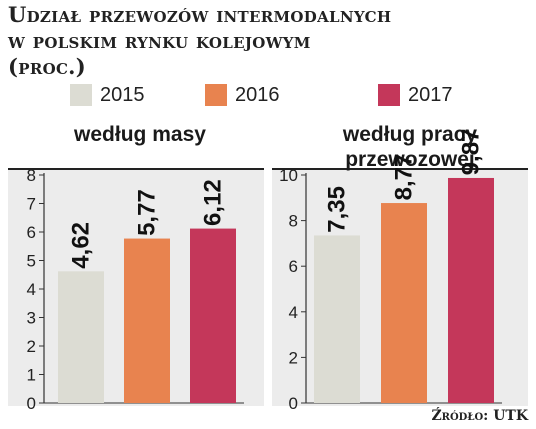 Image resolution: width=536 pixels, height=429 pixels. I want to click on bar-work-2016, so click(404, 303).